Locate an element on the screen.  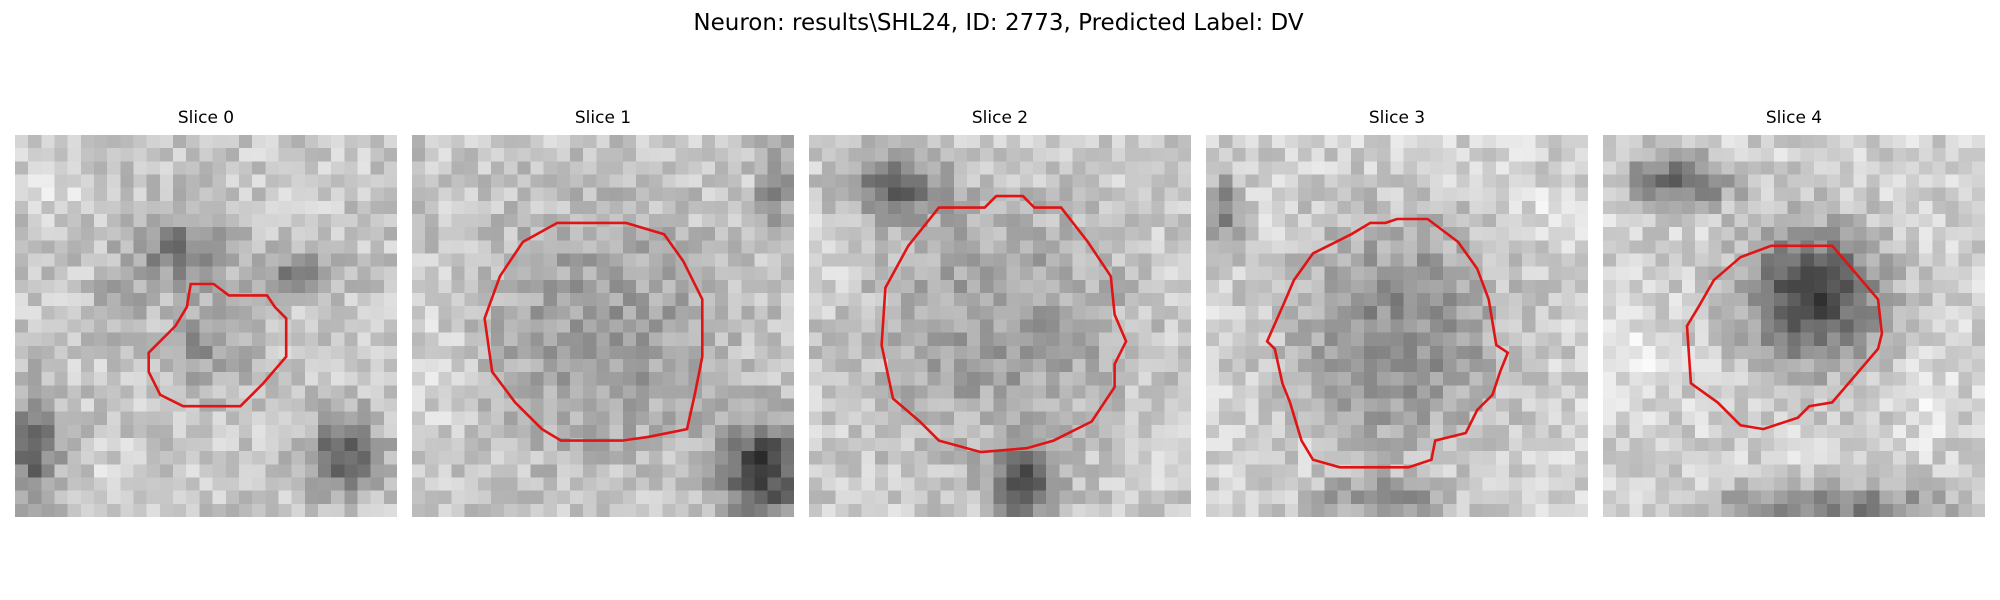
slice-panel-1: Slice 1 is located at coordinates (603, 312).